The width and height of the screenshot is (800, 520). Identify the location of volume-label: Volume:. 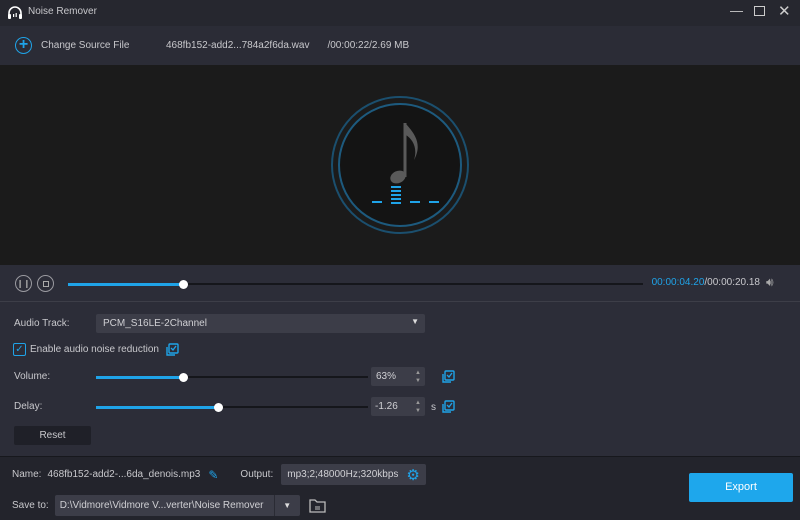
(32, 376).